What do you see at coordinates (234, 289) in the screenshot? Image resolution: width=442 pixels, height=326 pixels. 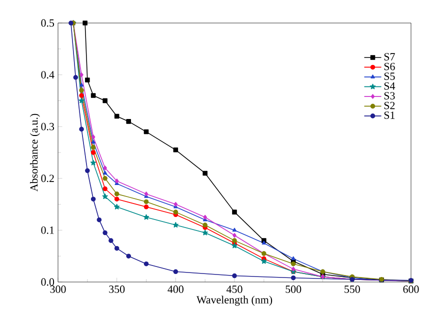 I see `x-tick-label: 450` at bounding box center [234, 289].